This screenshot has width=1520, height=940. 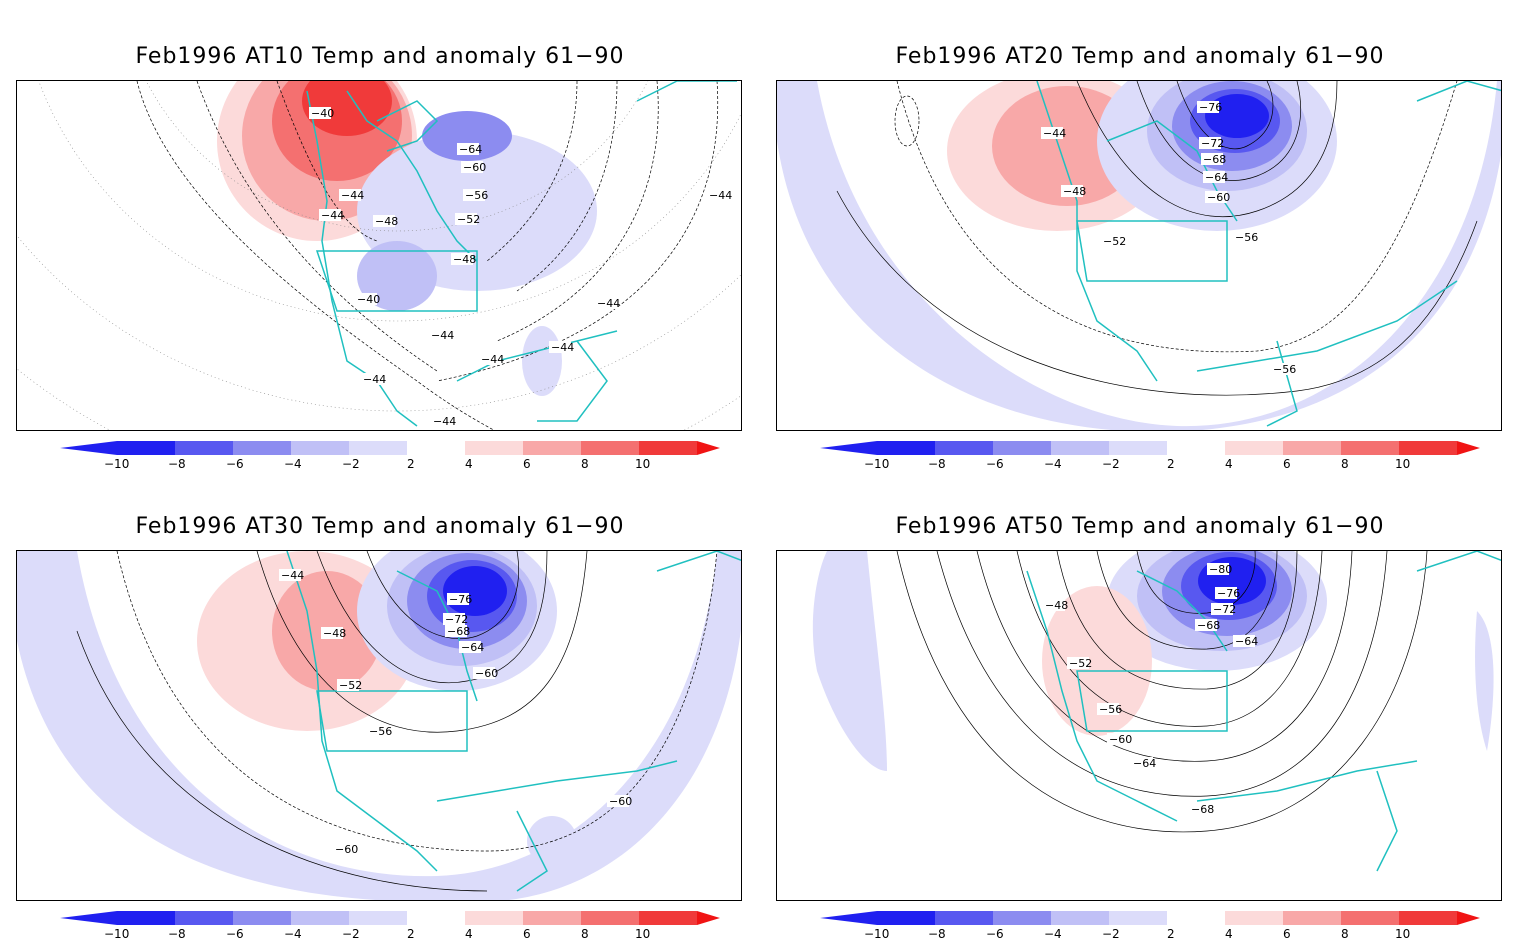 What do you see at coordinates (527, 933) in the screenshot?
I see `colorbar-tick: 6` at bounding box center [527, 933].